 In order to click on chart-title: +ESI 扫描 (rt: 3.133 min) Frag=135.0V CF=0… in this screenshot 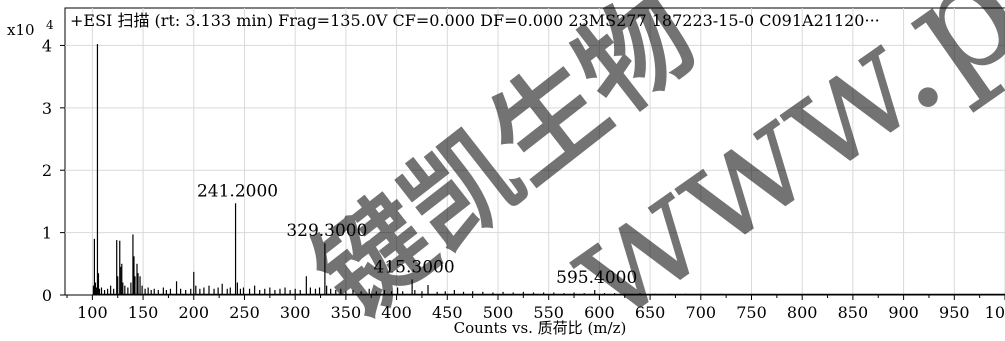, I will do `click(475, 20)`.